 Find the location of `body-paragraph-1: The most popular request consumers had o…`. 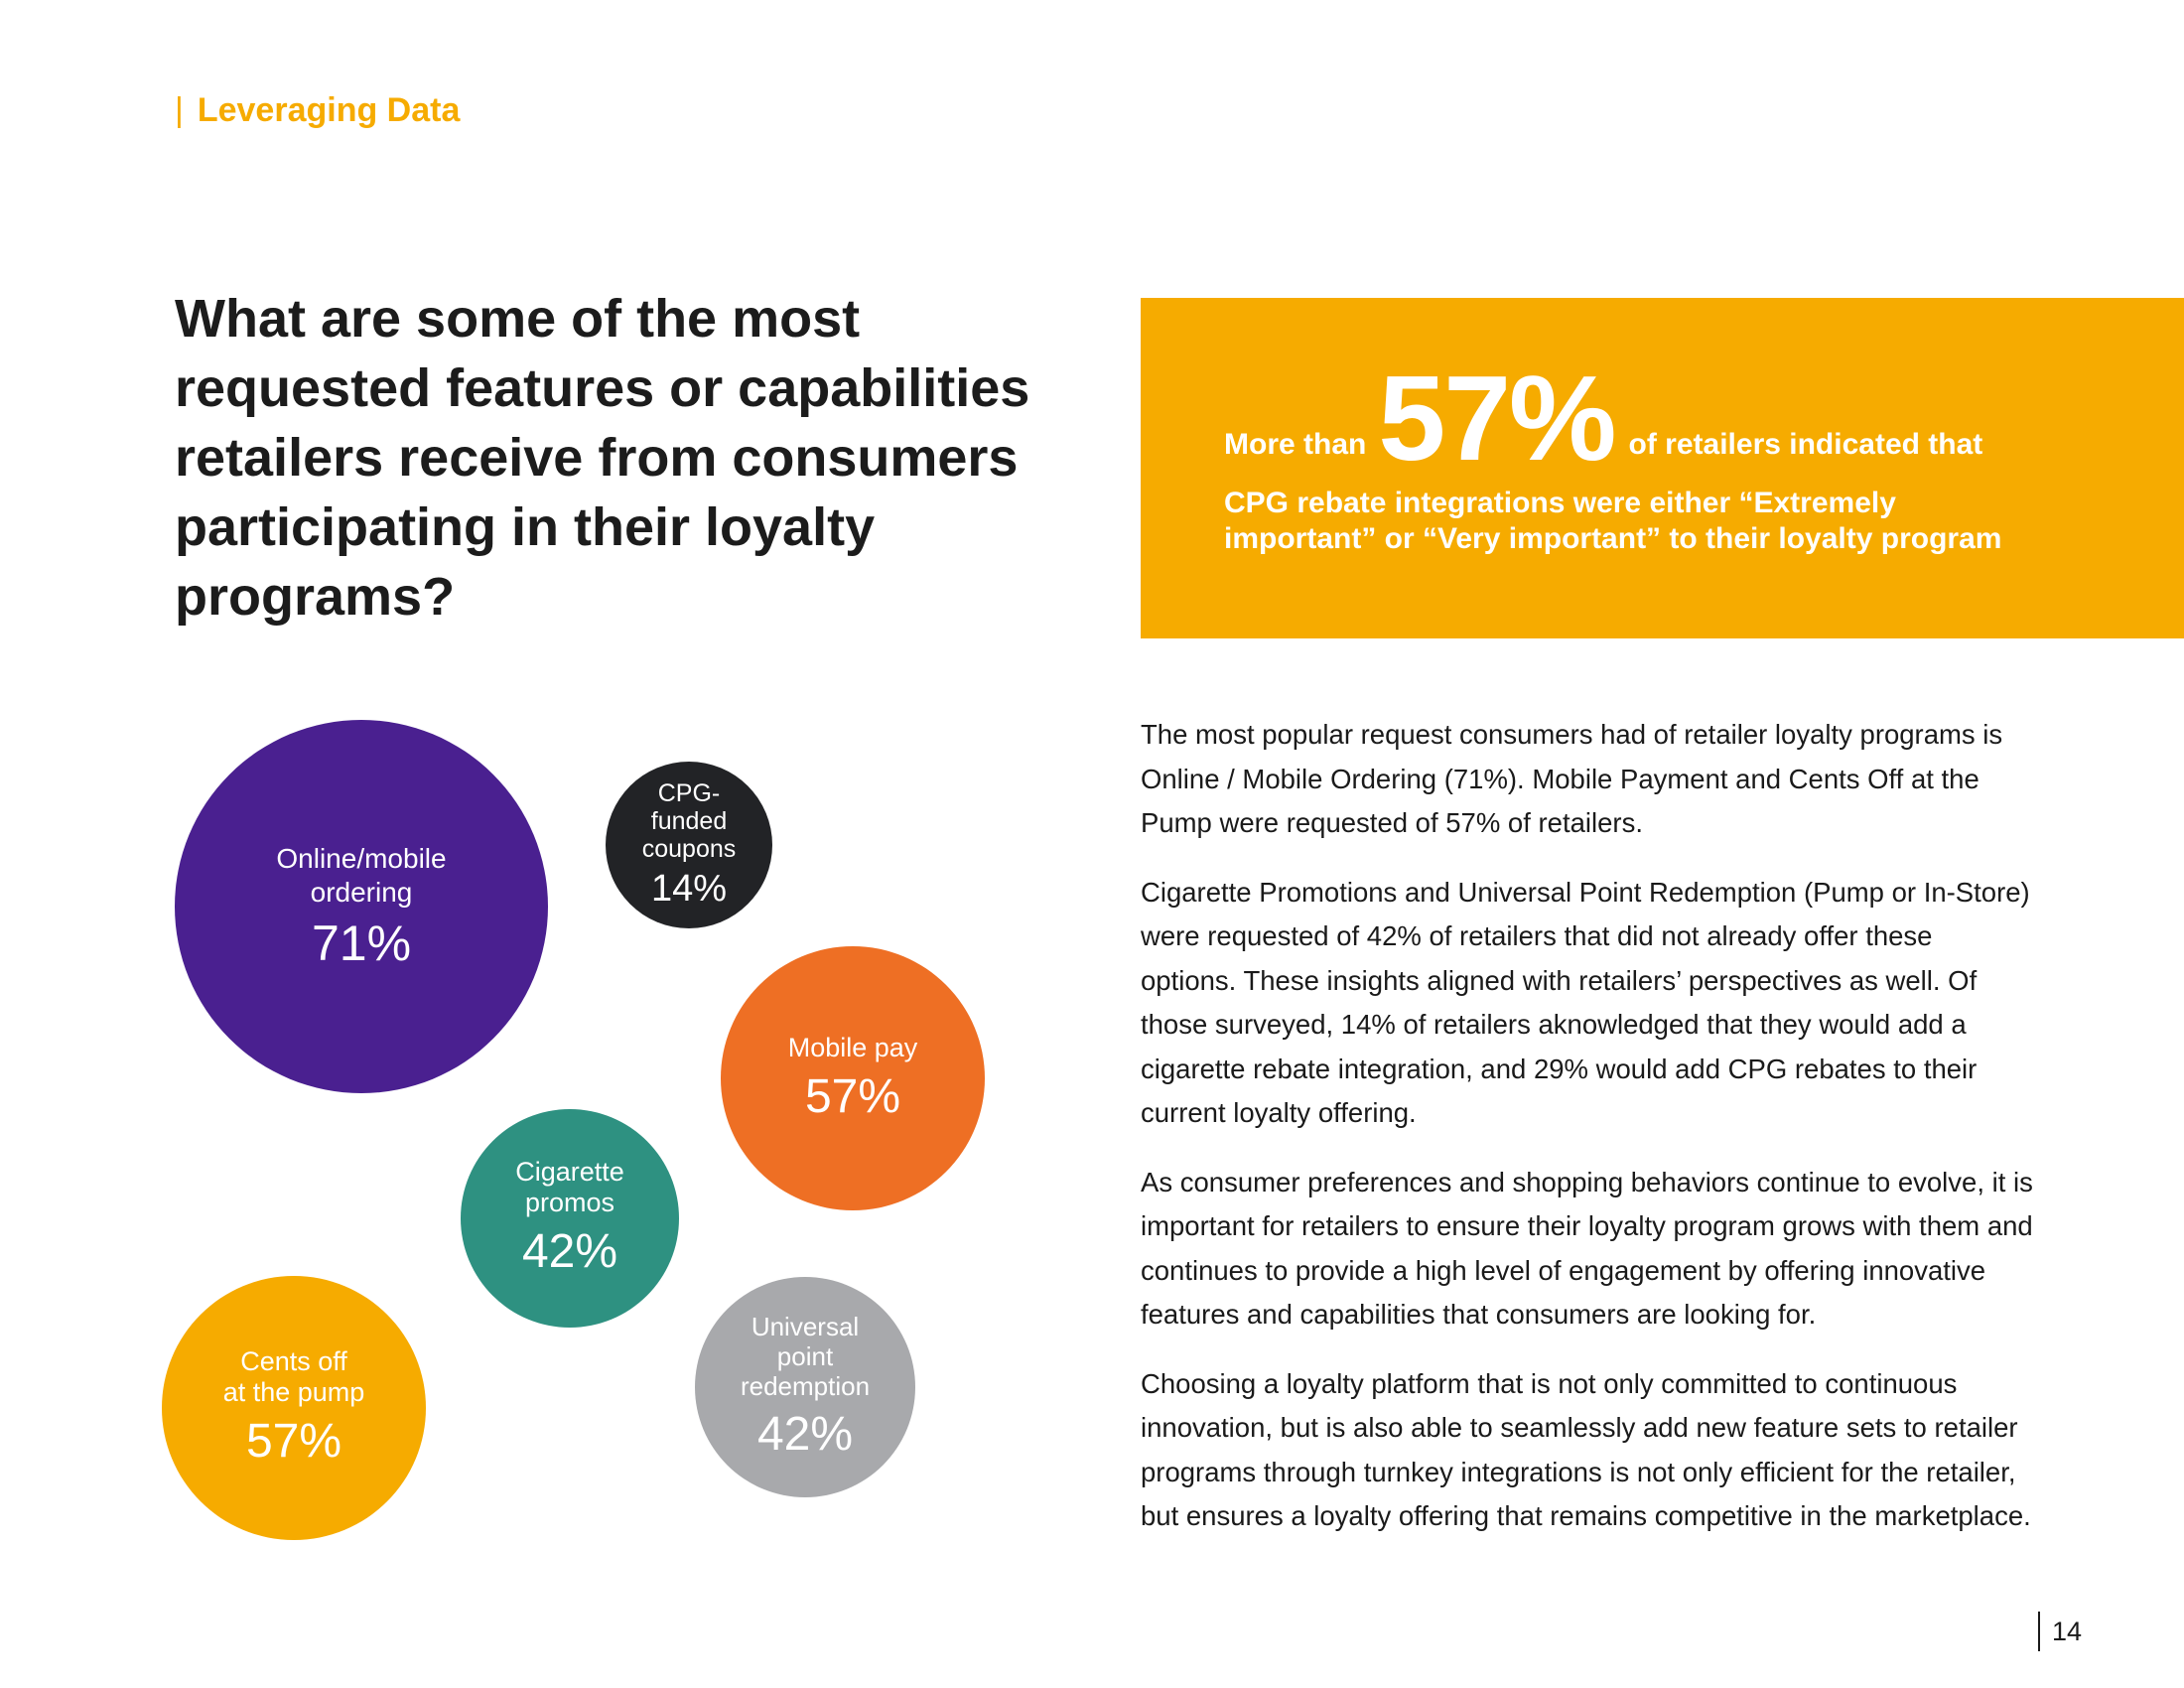

body-paragraph-1: The most popular request consumers had o… is located at coordinates (1572, 778).